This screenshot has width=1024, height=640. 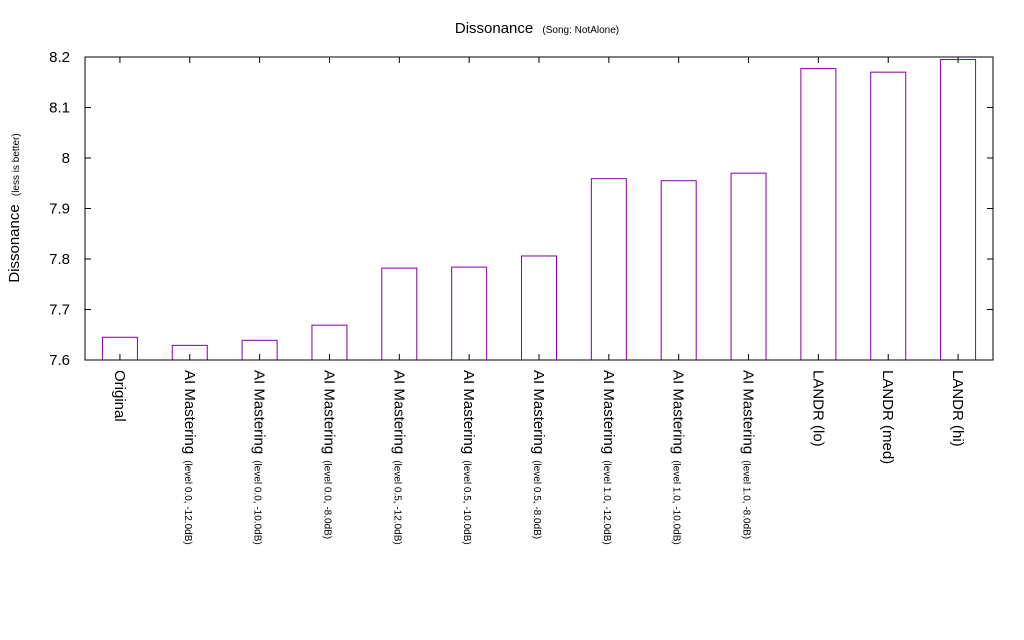 I want to click on x-tick-label-main: LANDR (med), so click(x=887, y=417).